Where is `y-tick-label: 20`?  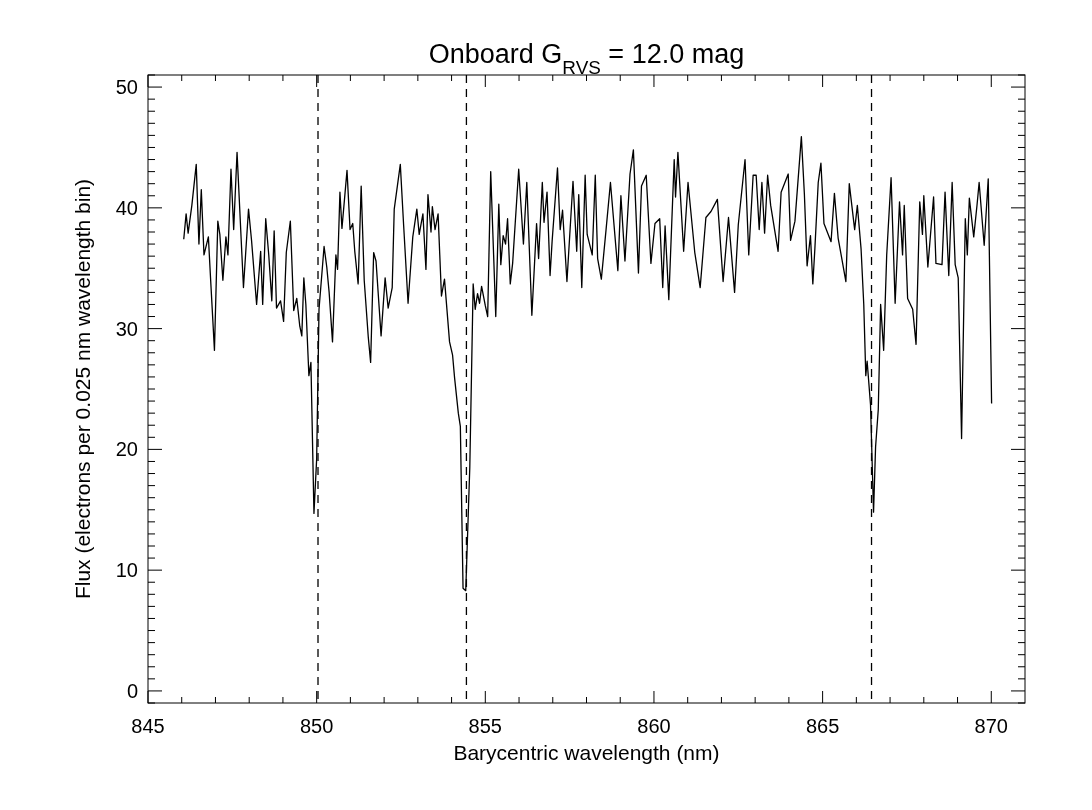
y-tick-label: 20 is located at coordinates (126, 449).